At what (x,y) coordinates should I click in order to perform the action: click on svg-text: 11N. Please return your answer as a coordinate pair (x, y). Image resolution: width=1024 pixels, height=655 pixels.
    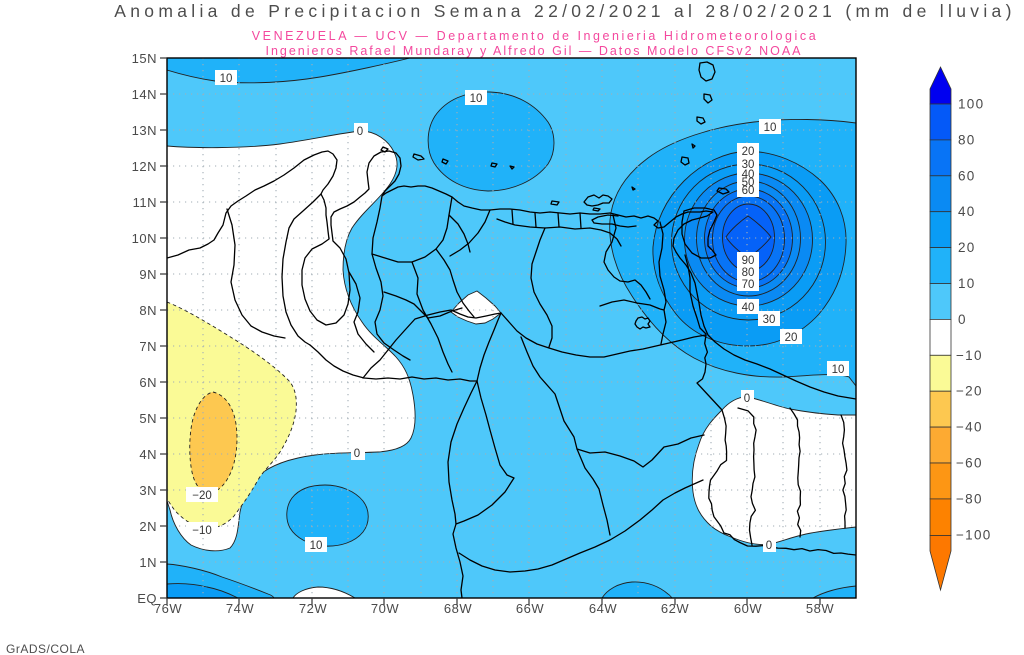
    Looking at the image, I should click on (145, 202).